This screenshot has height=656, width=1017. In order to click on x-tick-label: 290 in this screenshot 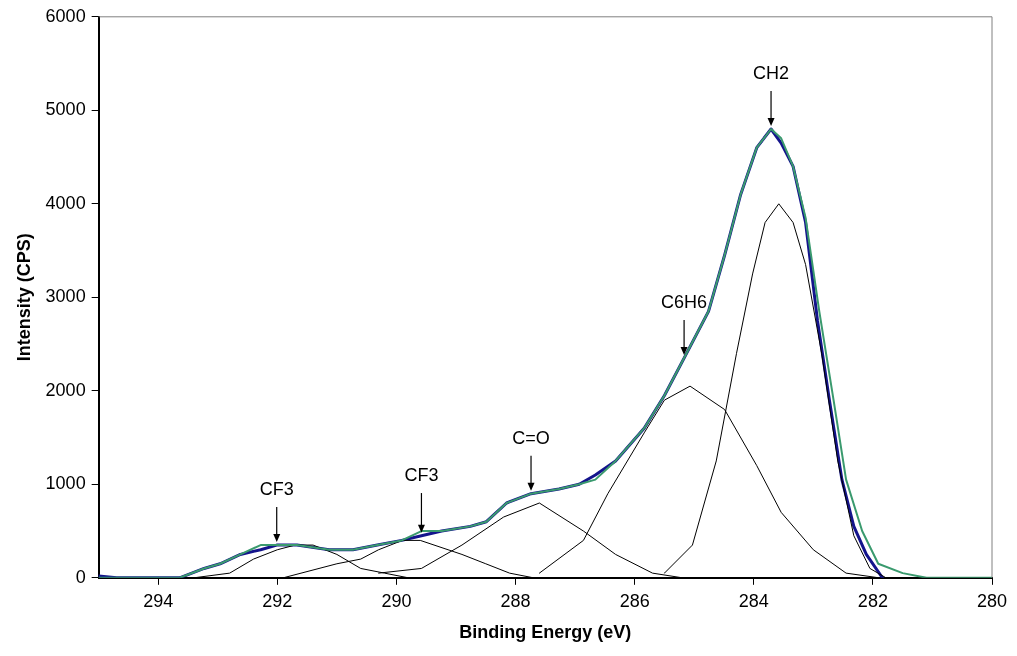, I will do `click(396, 600)`.